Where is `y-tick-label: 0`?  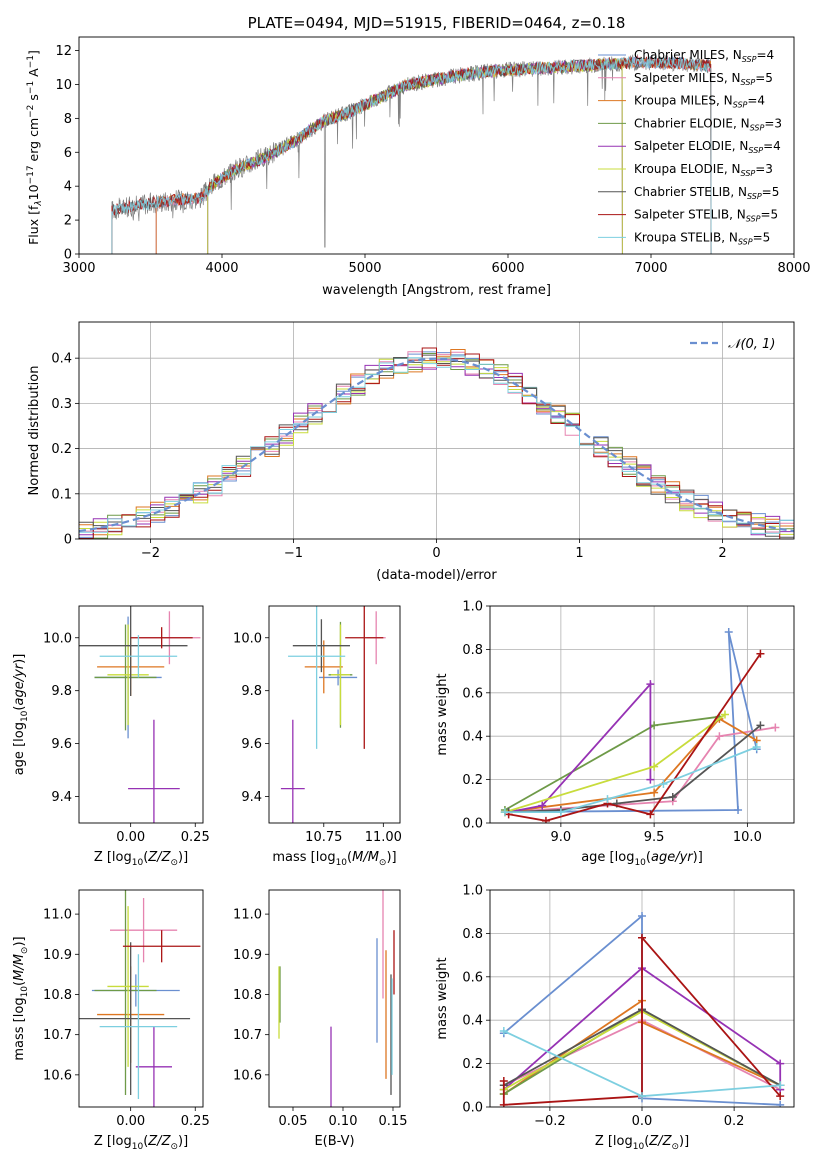
y-tick-label: 0 is located at coordinates (68, 255).